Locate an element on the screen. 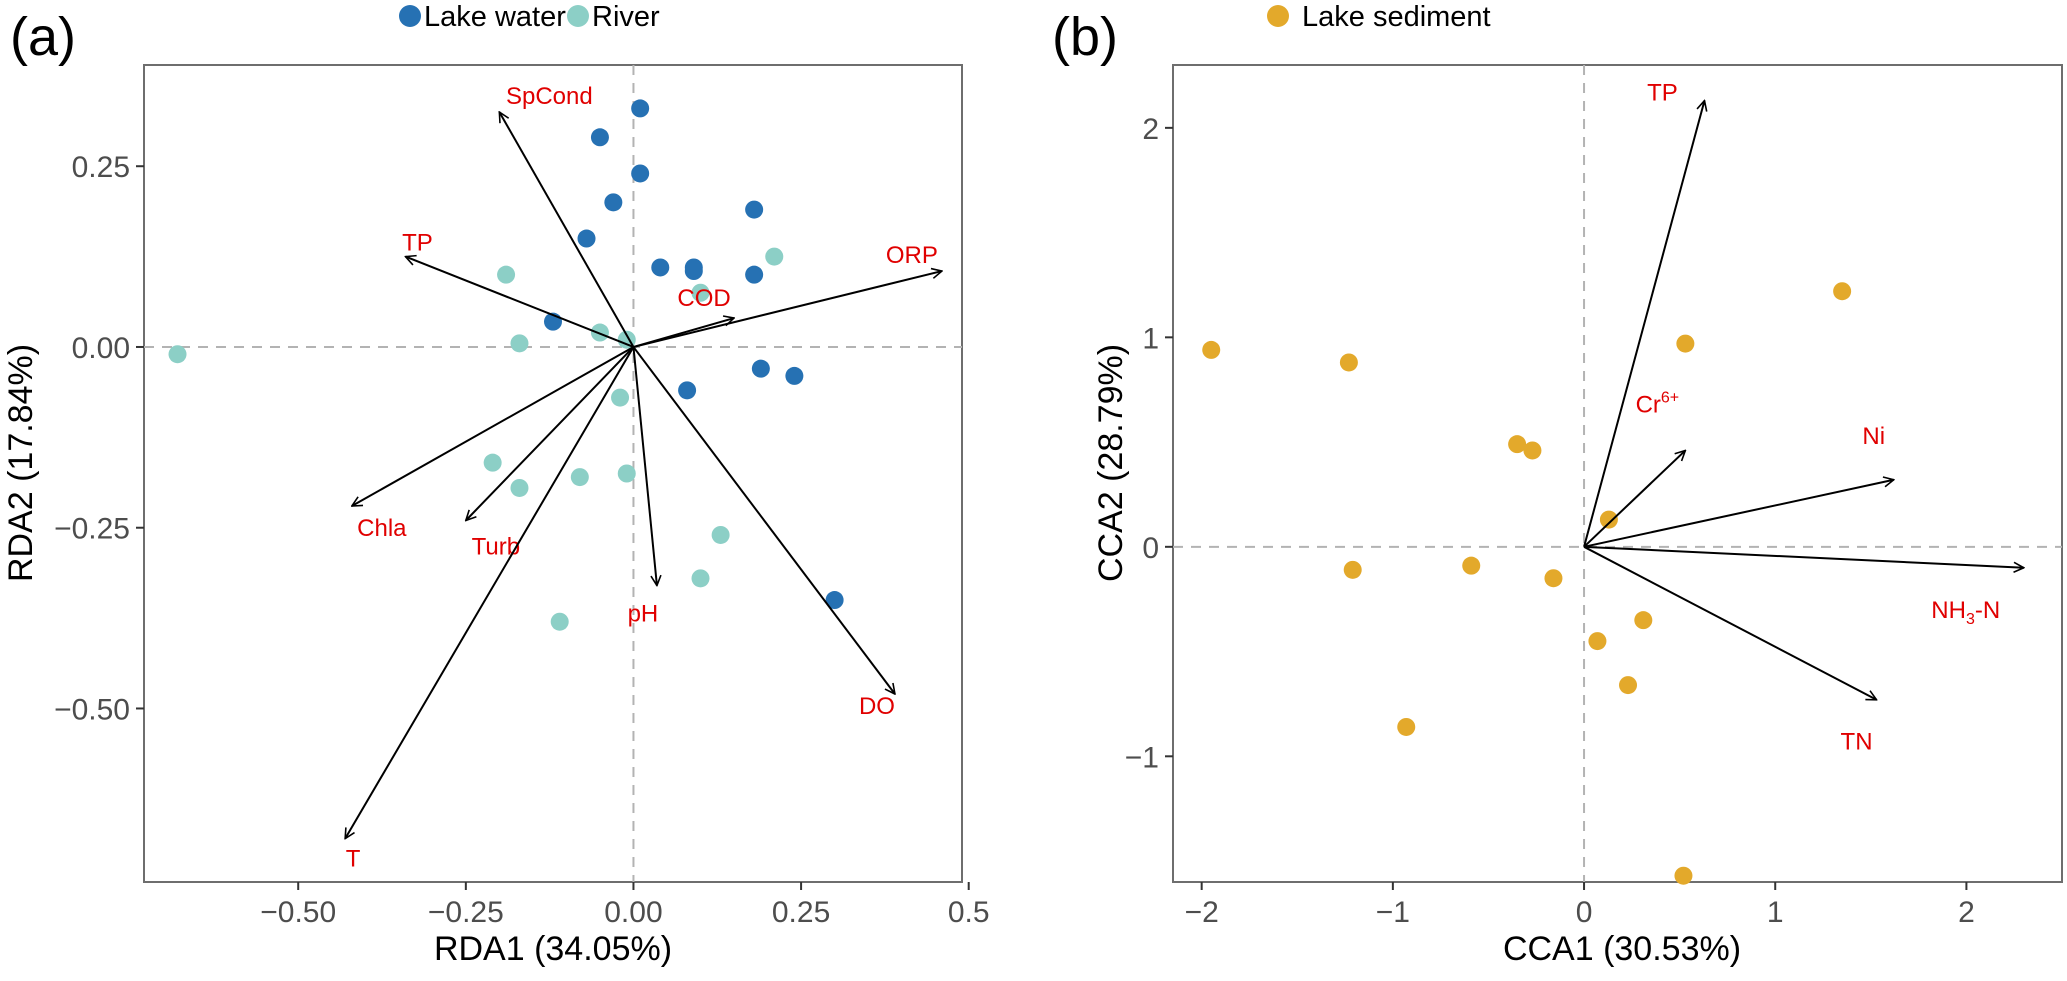  panel-label-a: (a) is located at coordinates (43, 37).